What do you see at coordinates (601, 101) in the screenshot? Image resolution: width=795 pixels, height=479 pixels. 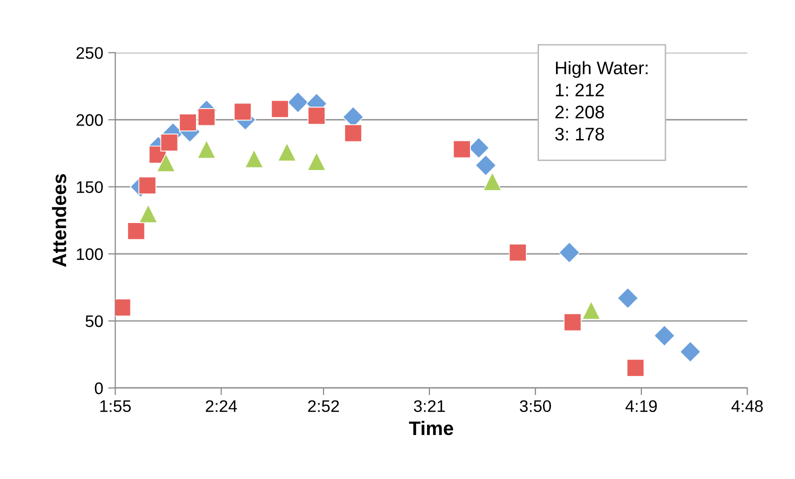 I see `annotation: High Water: 1: 212 2: 208 3: 178` at bounding box center [601, 101].